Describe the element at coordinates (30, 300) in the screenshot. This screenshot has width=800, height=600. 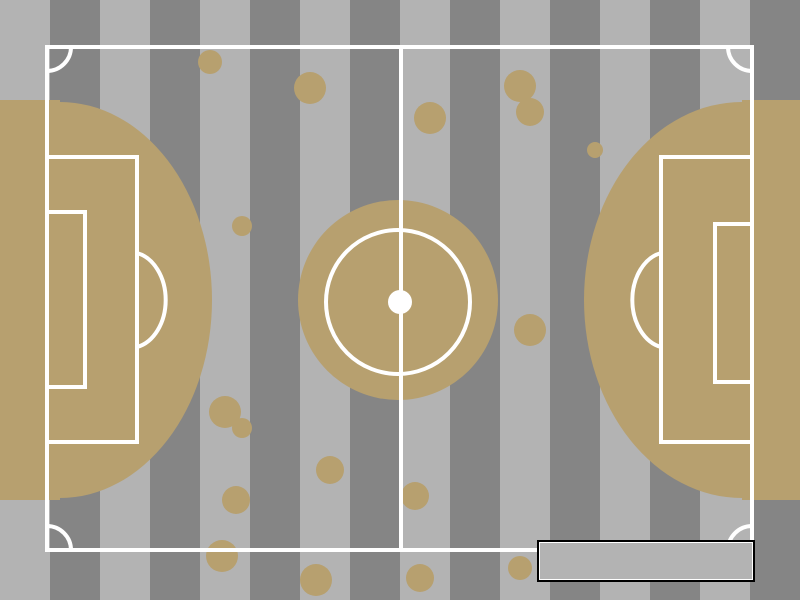
I see `left-goal-dirt-edge` at that location.